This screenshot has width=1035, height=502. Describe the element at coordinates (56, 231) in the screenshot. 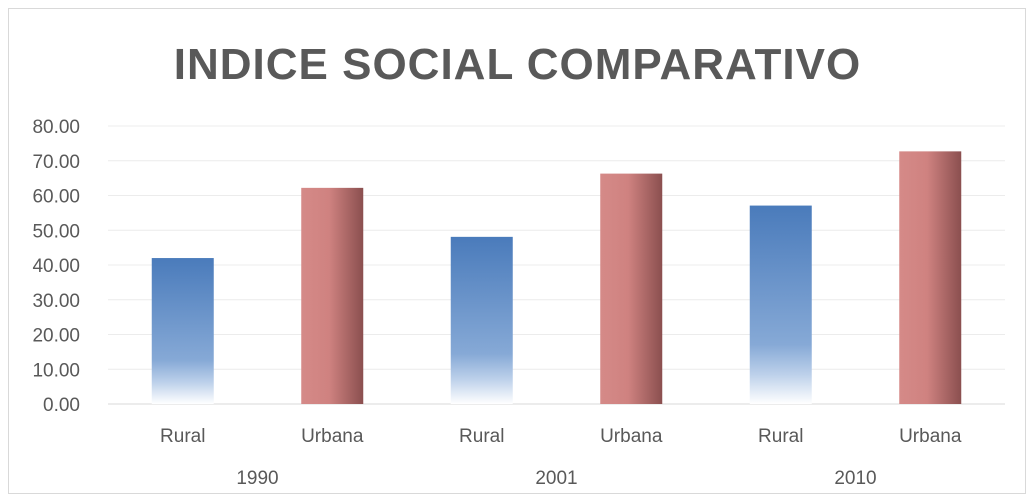

I see `y-tick-label: 50.00` at that location.